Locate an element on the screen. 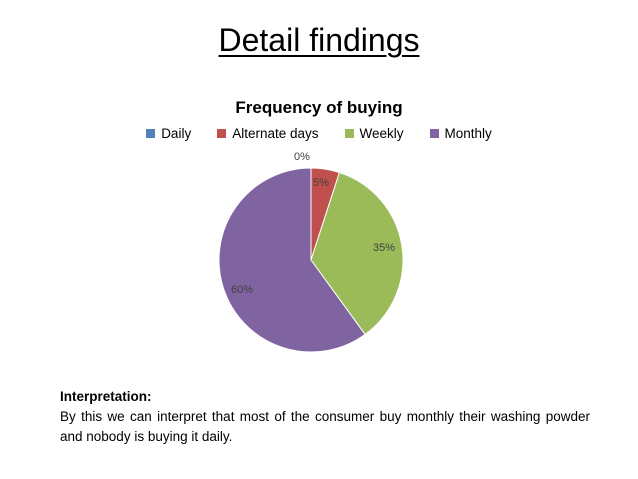  legend-item-monthly: Monthly is located at coordinates (460, 133).